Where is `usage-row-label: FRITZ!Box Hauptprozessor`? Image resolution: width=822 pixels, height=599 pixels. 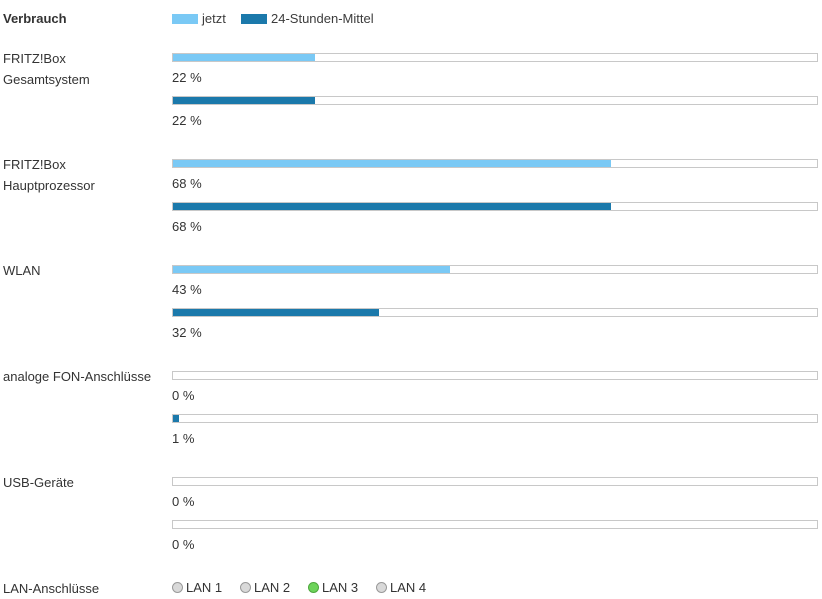 usage-row-label: FRITZ!Box Hauptprozessor is located at coordinates (85, 175).